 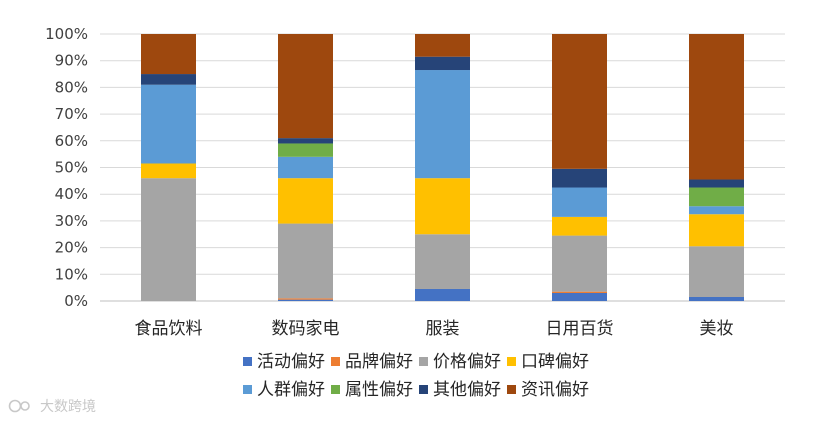 I want to click on y-axis-ticks: 0% 10% 20% 30% 40% 50% 60% 70% 80% 90% 100%, so click(x=66, y=167).